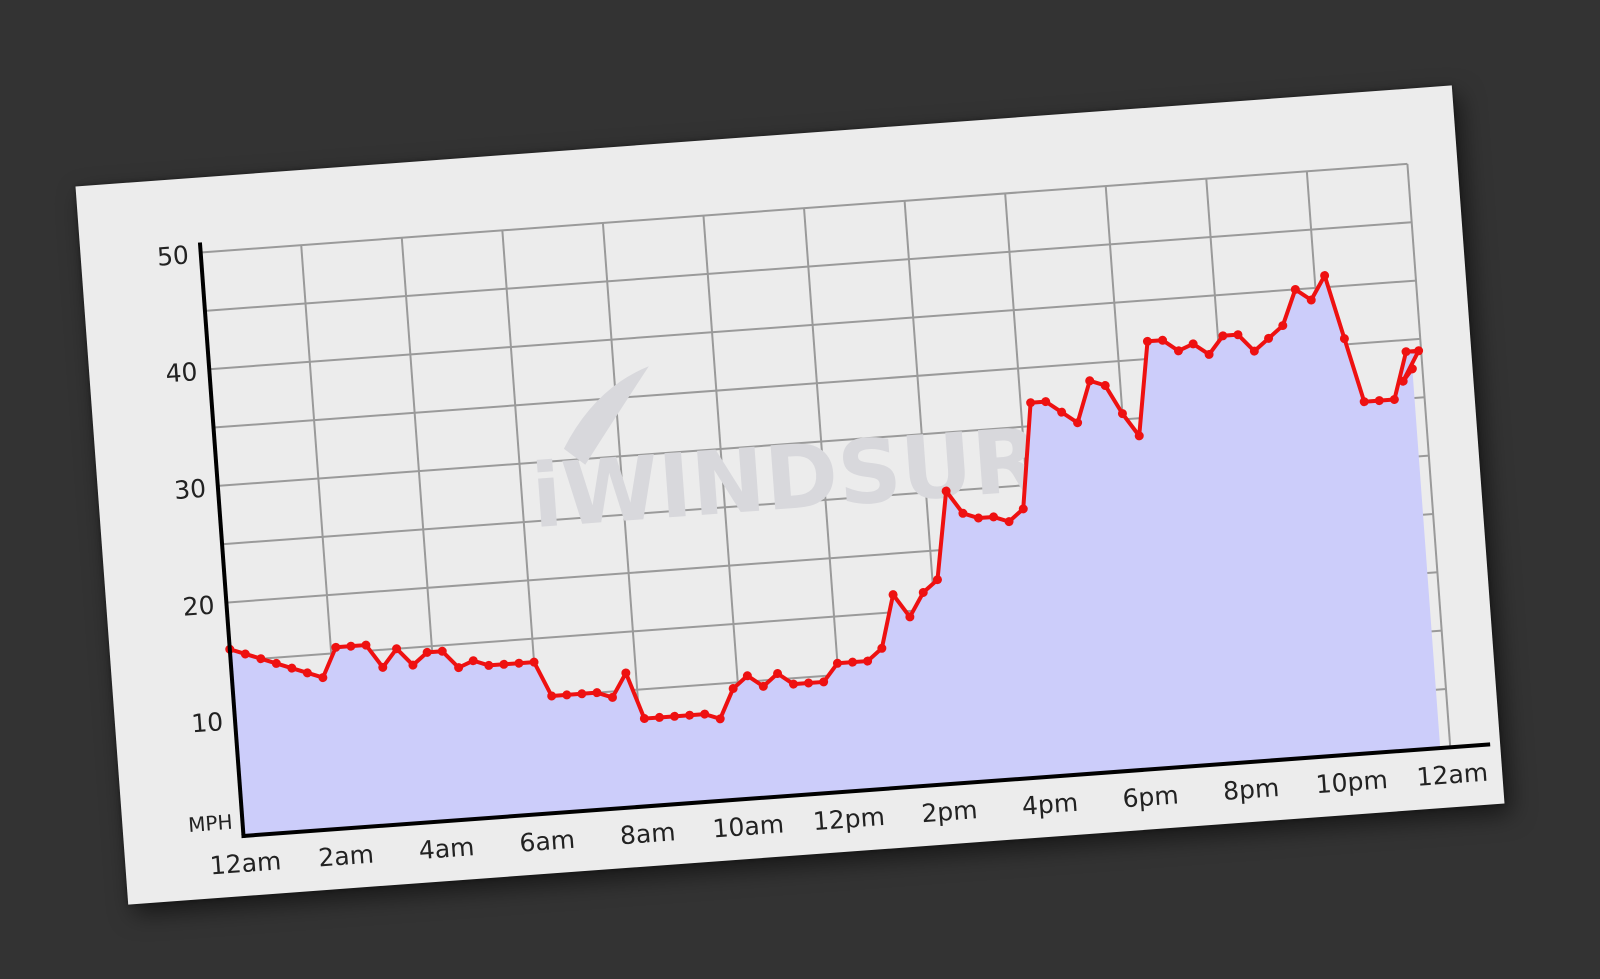 Image resolution: width=1600 pixels, height=979 pixels. Describe the element at coordinates (547, 841) in the screenshot. I see `x-tick-label: 6am` at that location.